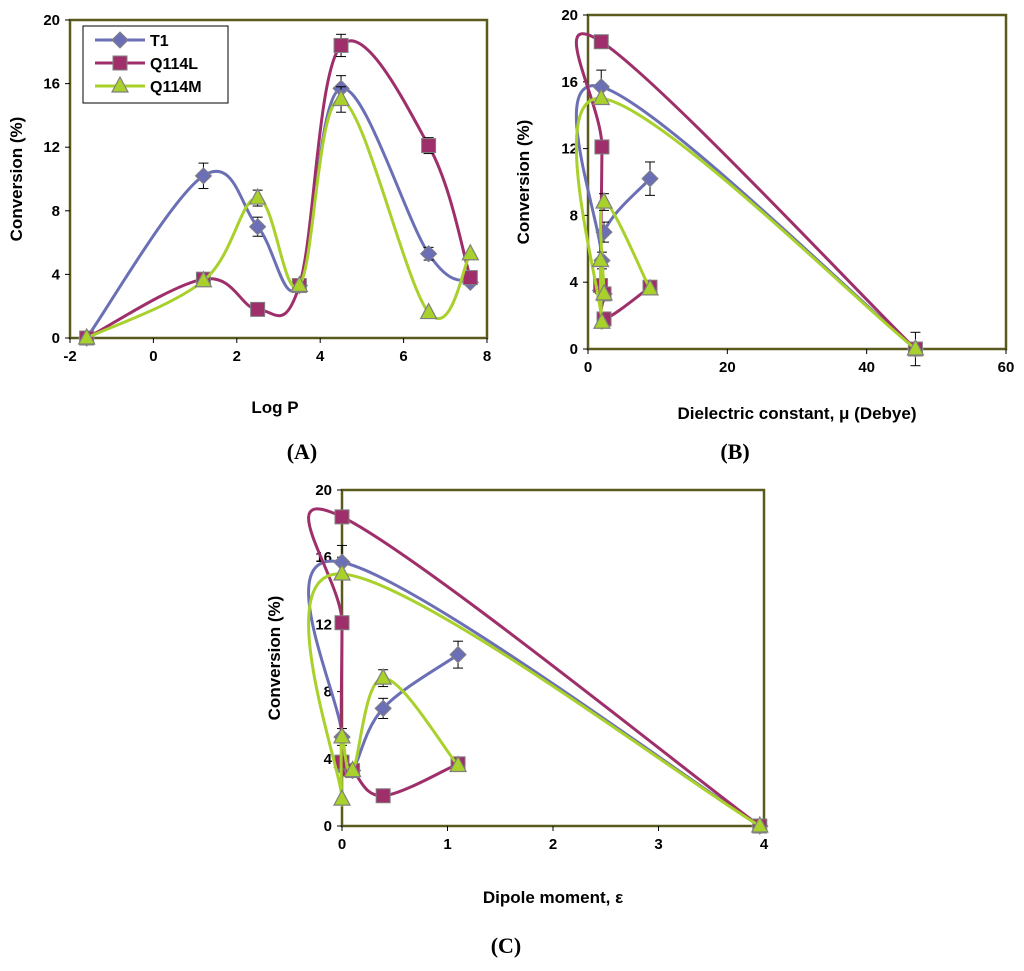 This screenshot has width=1024, height=971. Describe the element at coordinates (403, 356) in the screenshot. I see `x-tick-label: 6` at that location.